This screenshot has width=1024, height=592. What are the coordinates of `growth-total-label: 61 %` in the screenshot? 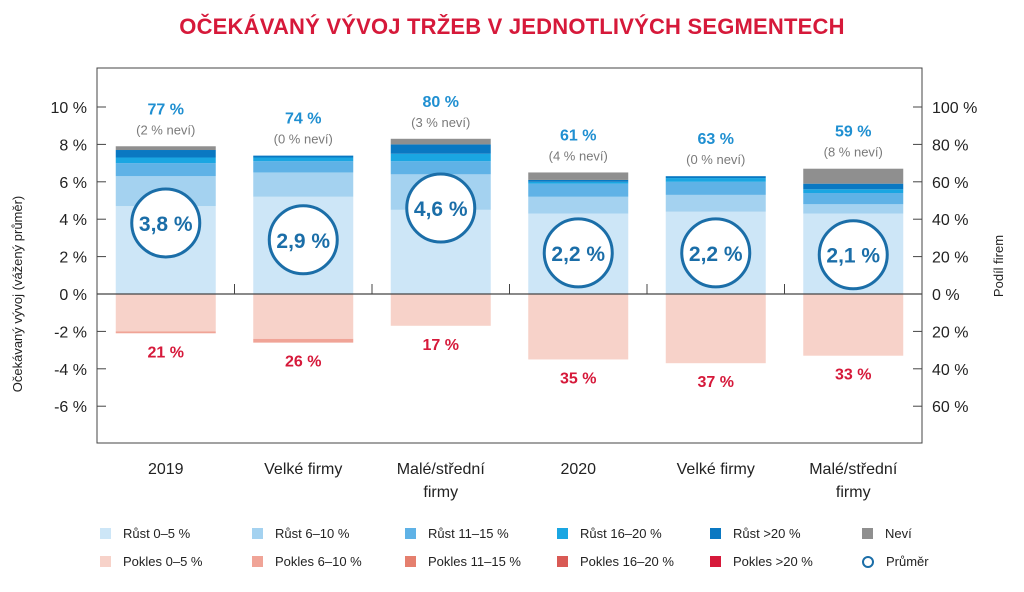 It's located at (578, 135).